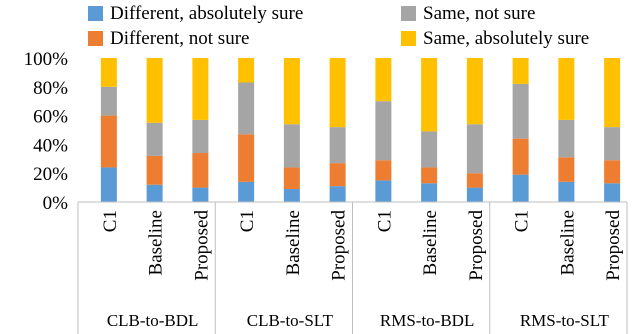 This screenshot has width=633, height=334. What do you see at coordinates (427, 320) in the screenshot?
I see `x-group-label: RMS-to-BDL` at bounding box center [427, 320].